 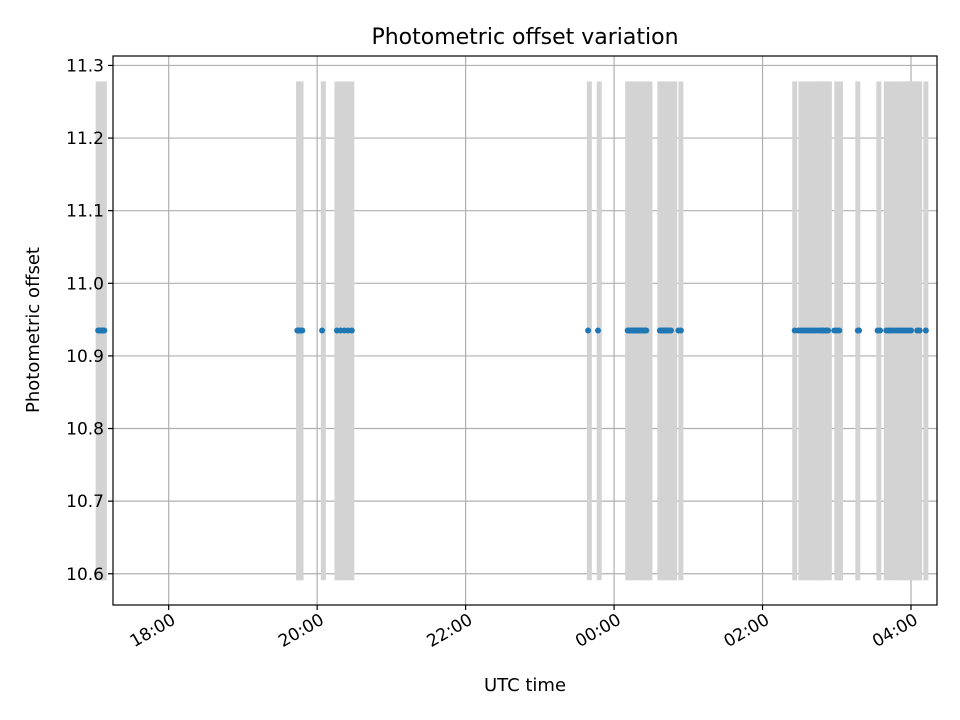 I want to click on y-tick-label: 10.8, so click(x=85, y=430).